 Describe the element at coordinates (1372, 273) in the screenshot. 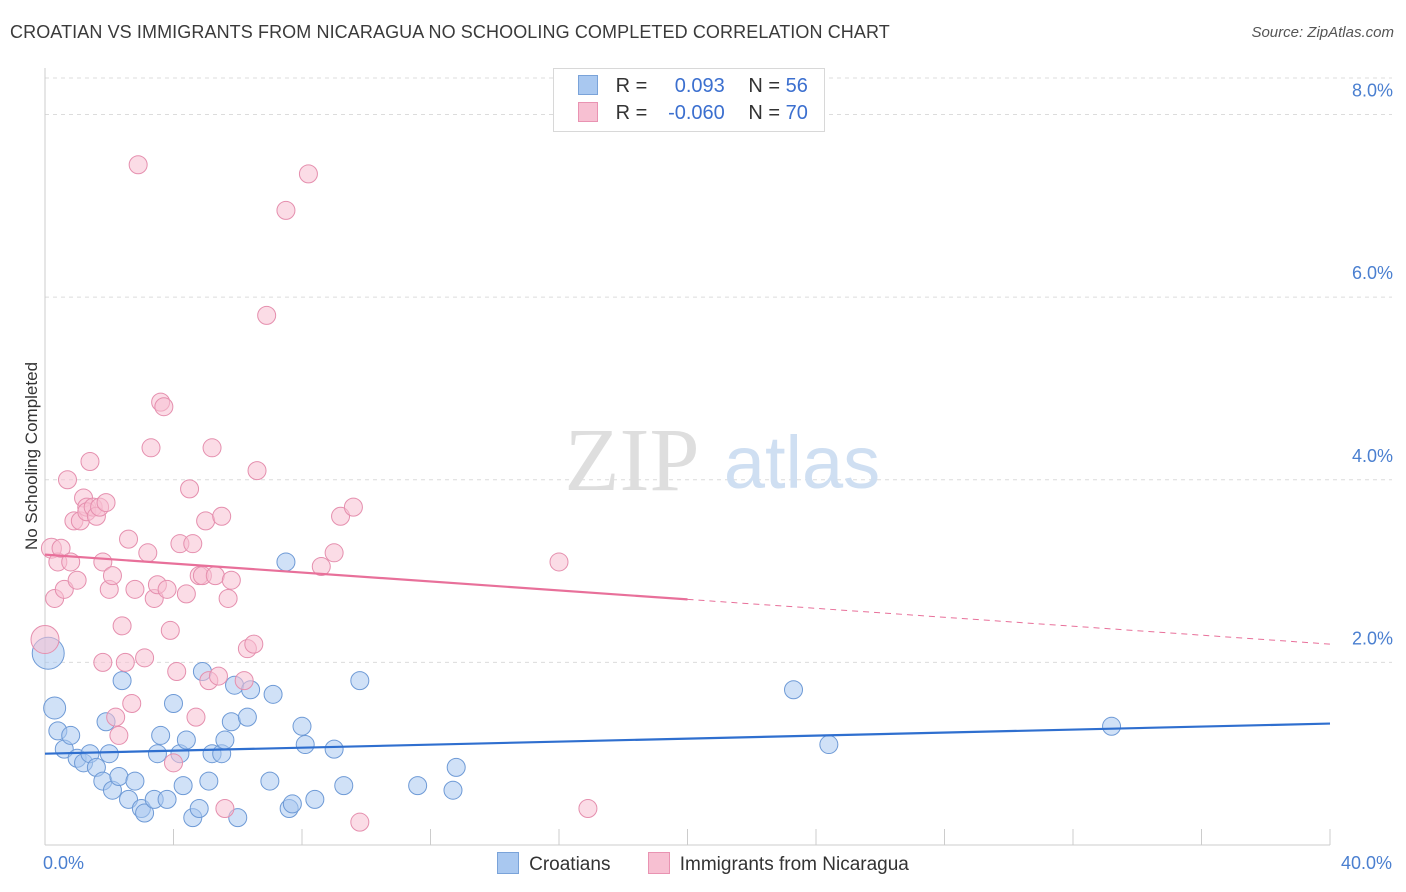

I see `y-tick-label: 6.0%` at that location.